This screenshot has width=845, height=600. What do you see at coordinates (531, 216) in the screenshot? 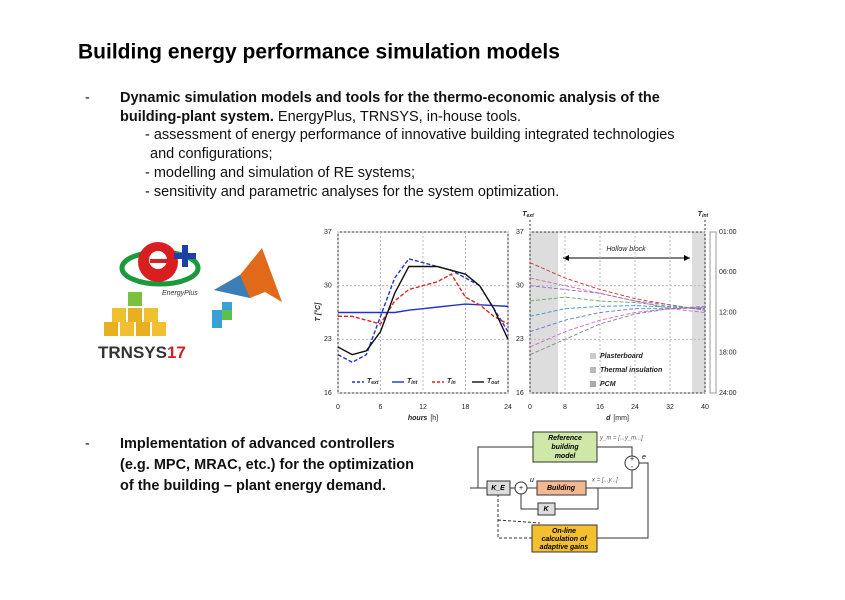
I see `label-sub: ext` at bounding box center [531, 216].